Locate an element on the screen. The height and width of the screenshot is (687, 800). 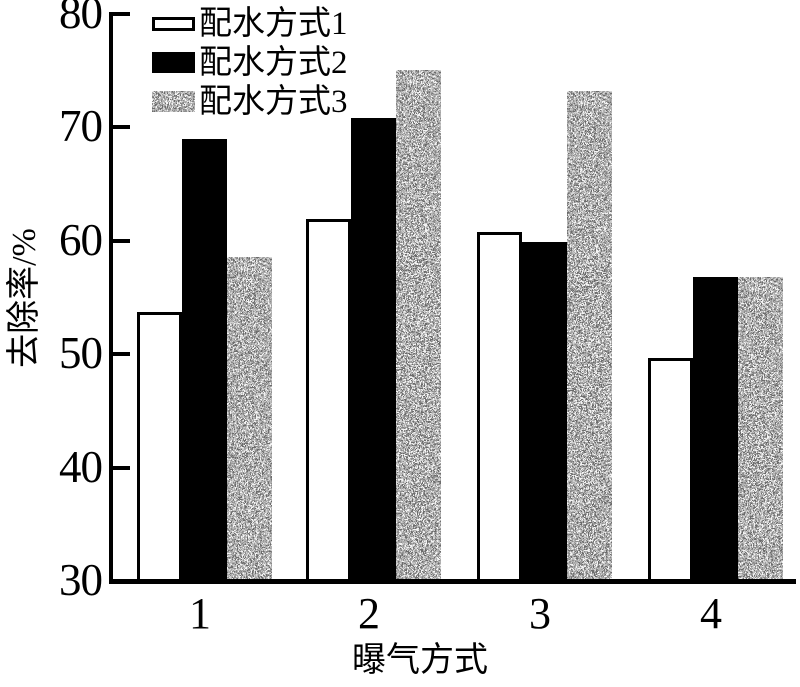
bar-group4-white is located at coordinates (670, 470).